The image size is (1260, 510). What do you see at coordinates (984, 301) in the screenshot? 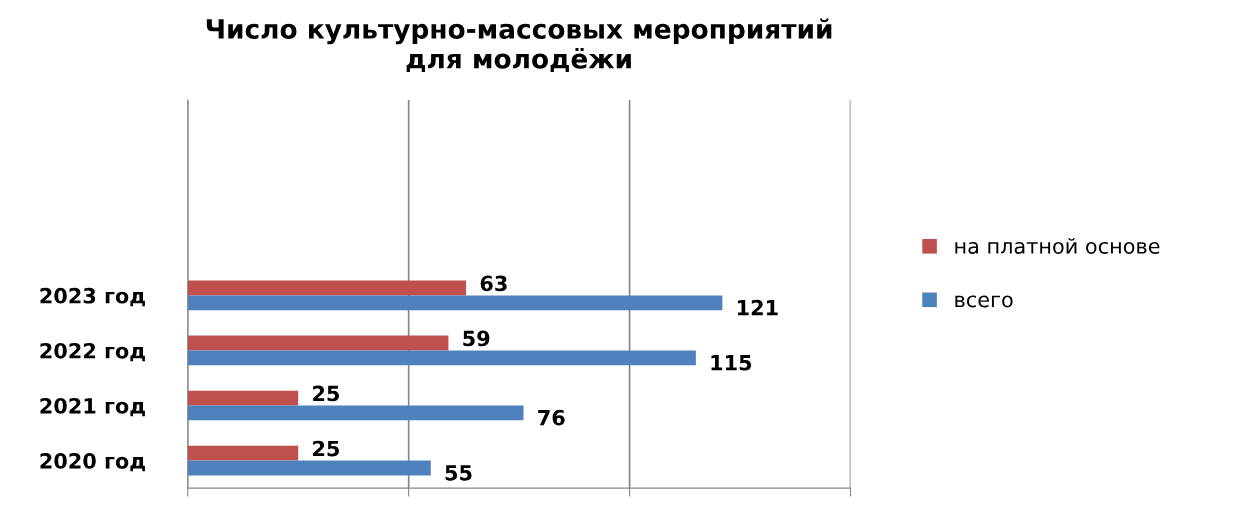
I see `legend-label: всего` at bounding box center [984, 301].